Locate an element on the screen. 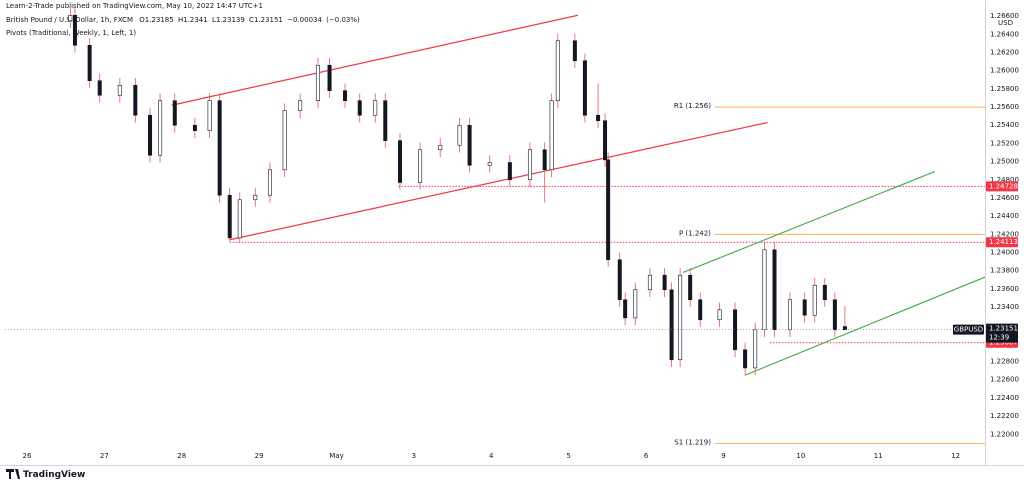 Image resolution: width=1024 pixels, height=483 pixels. ohlc-value: 1.23139 is located at coordinates (230, 20).